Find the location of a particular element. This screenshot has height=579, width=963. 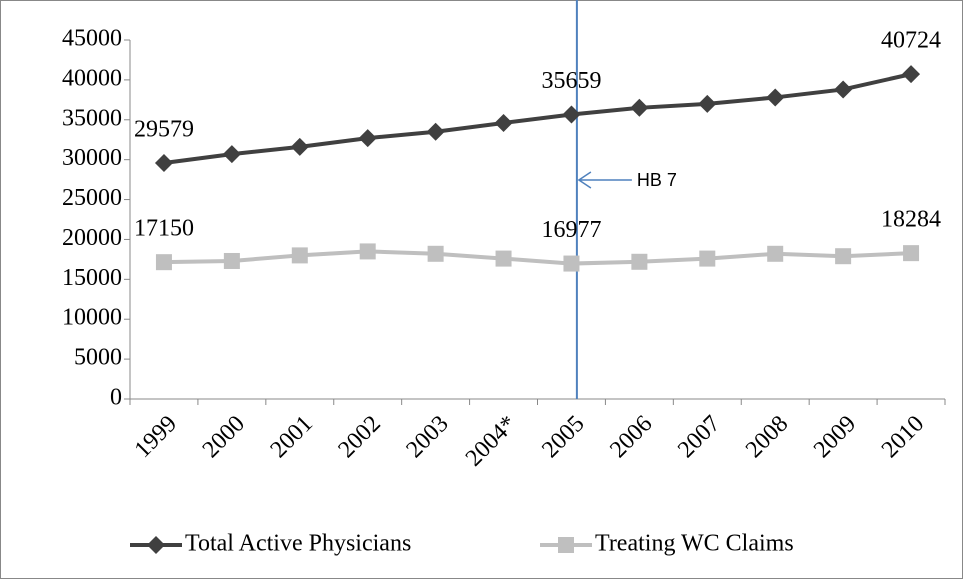

y-tick-label: 40000 is located at coordinates (92, 78).